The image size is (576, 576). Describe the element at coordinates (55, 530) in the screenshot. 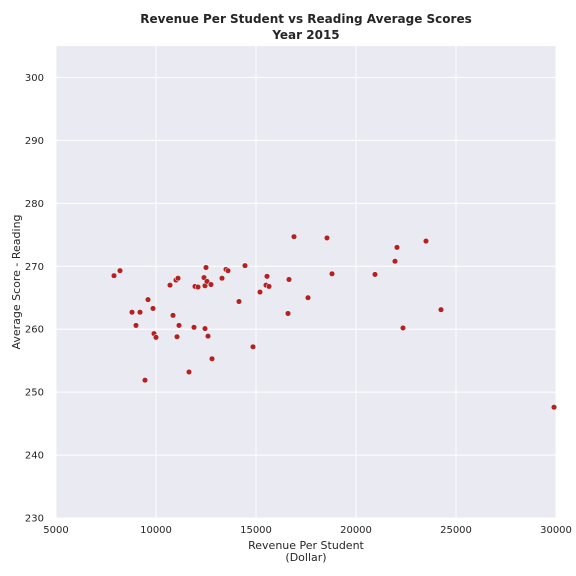

I see `x-tick-label: 5000` at that location.